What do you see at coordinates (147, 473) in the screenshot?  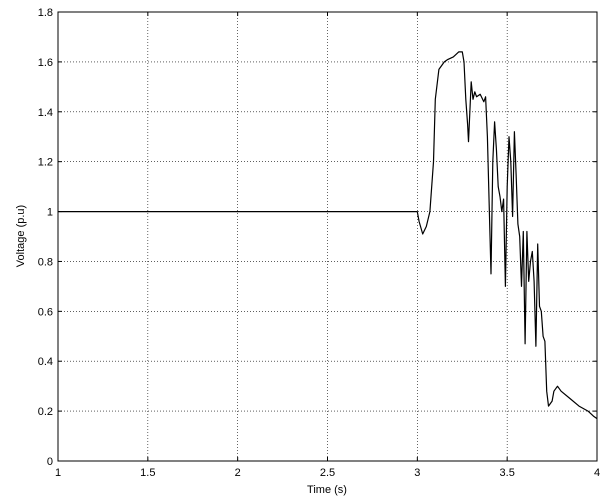 I see `x-tick-label: 1.5` at bounding box center [147, 473].